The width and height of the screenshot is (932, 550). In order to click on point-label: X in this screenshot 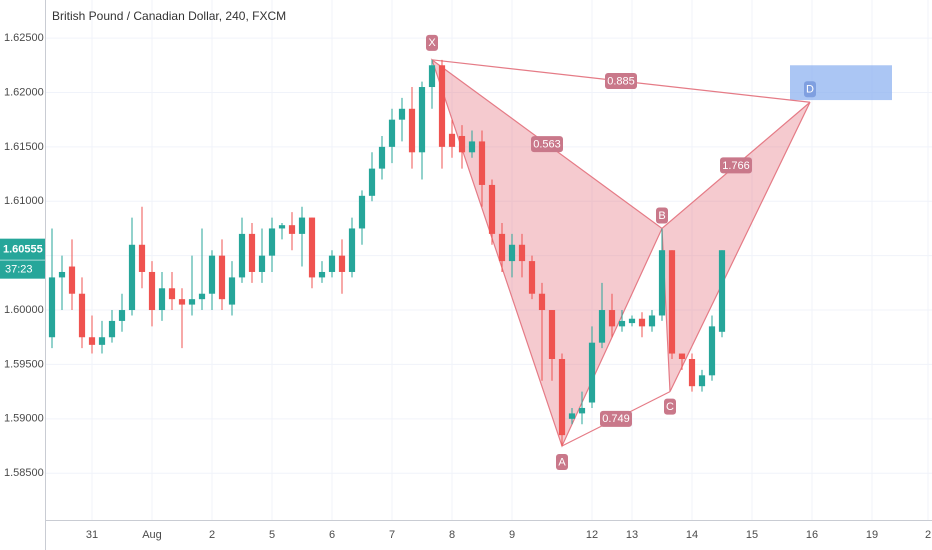, I will do `click(432, 43)`.